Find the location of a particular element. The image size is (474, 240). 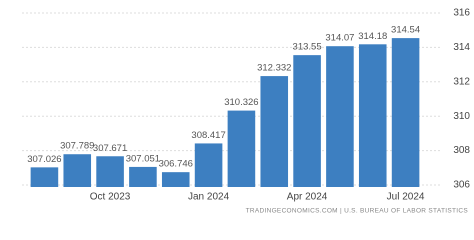

value-label: 307.671 is located at coordinates (110, 148).